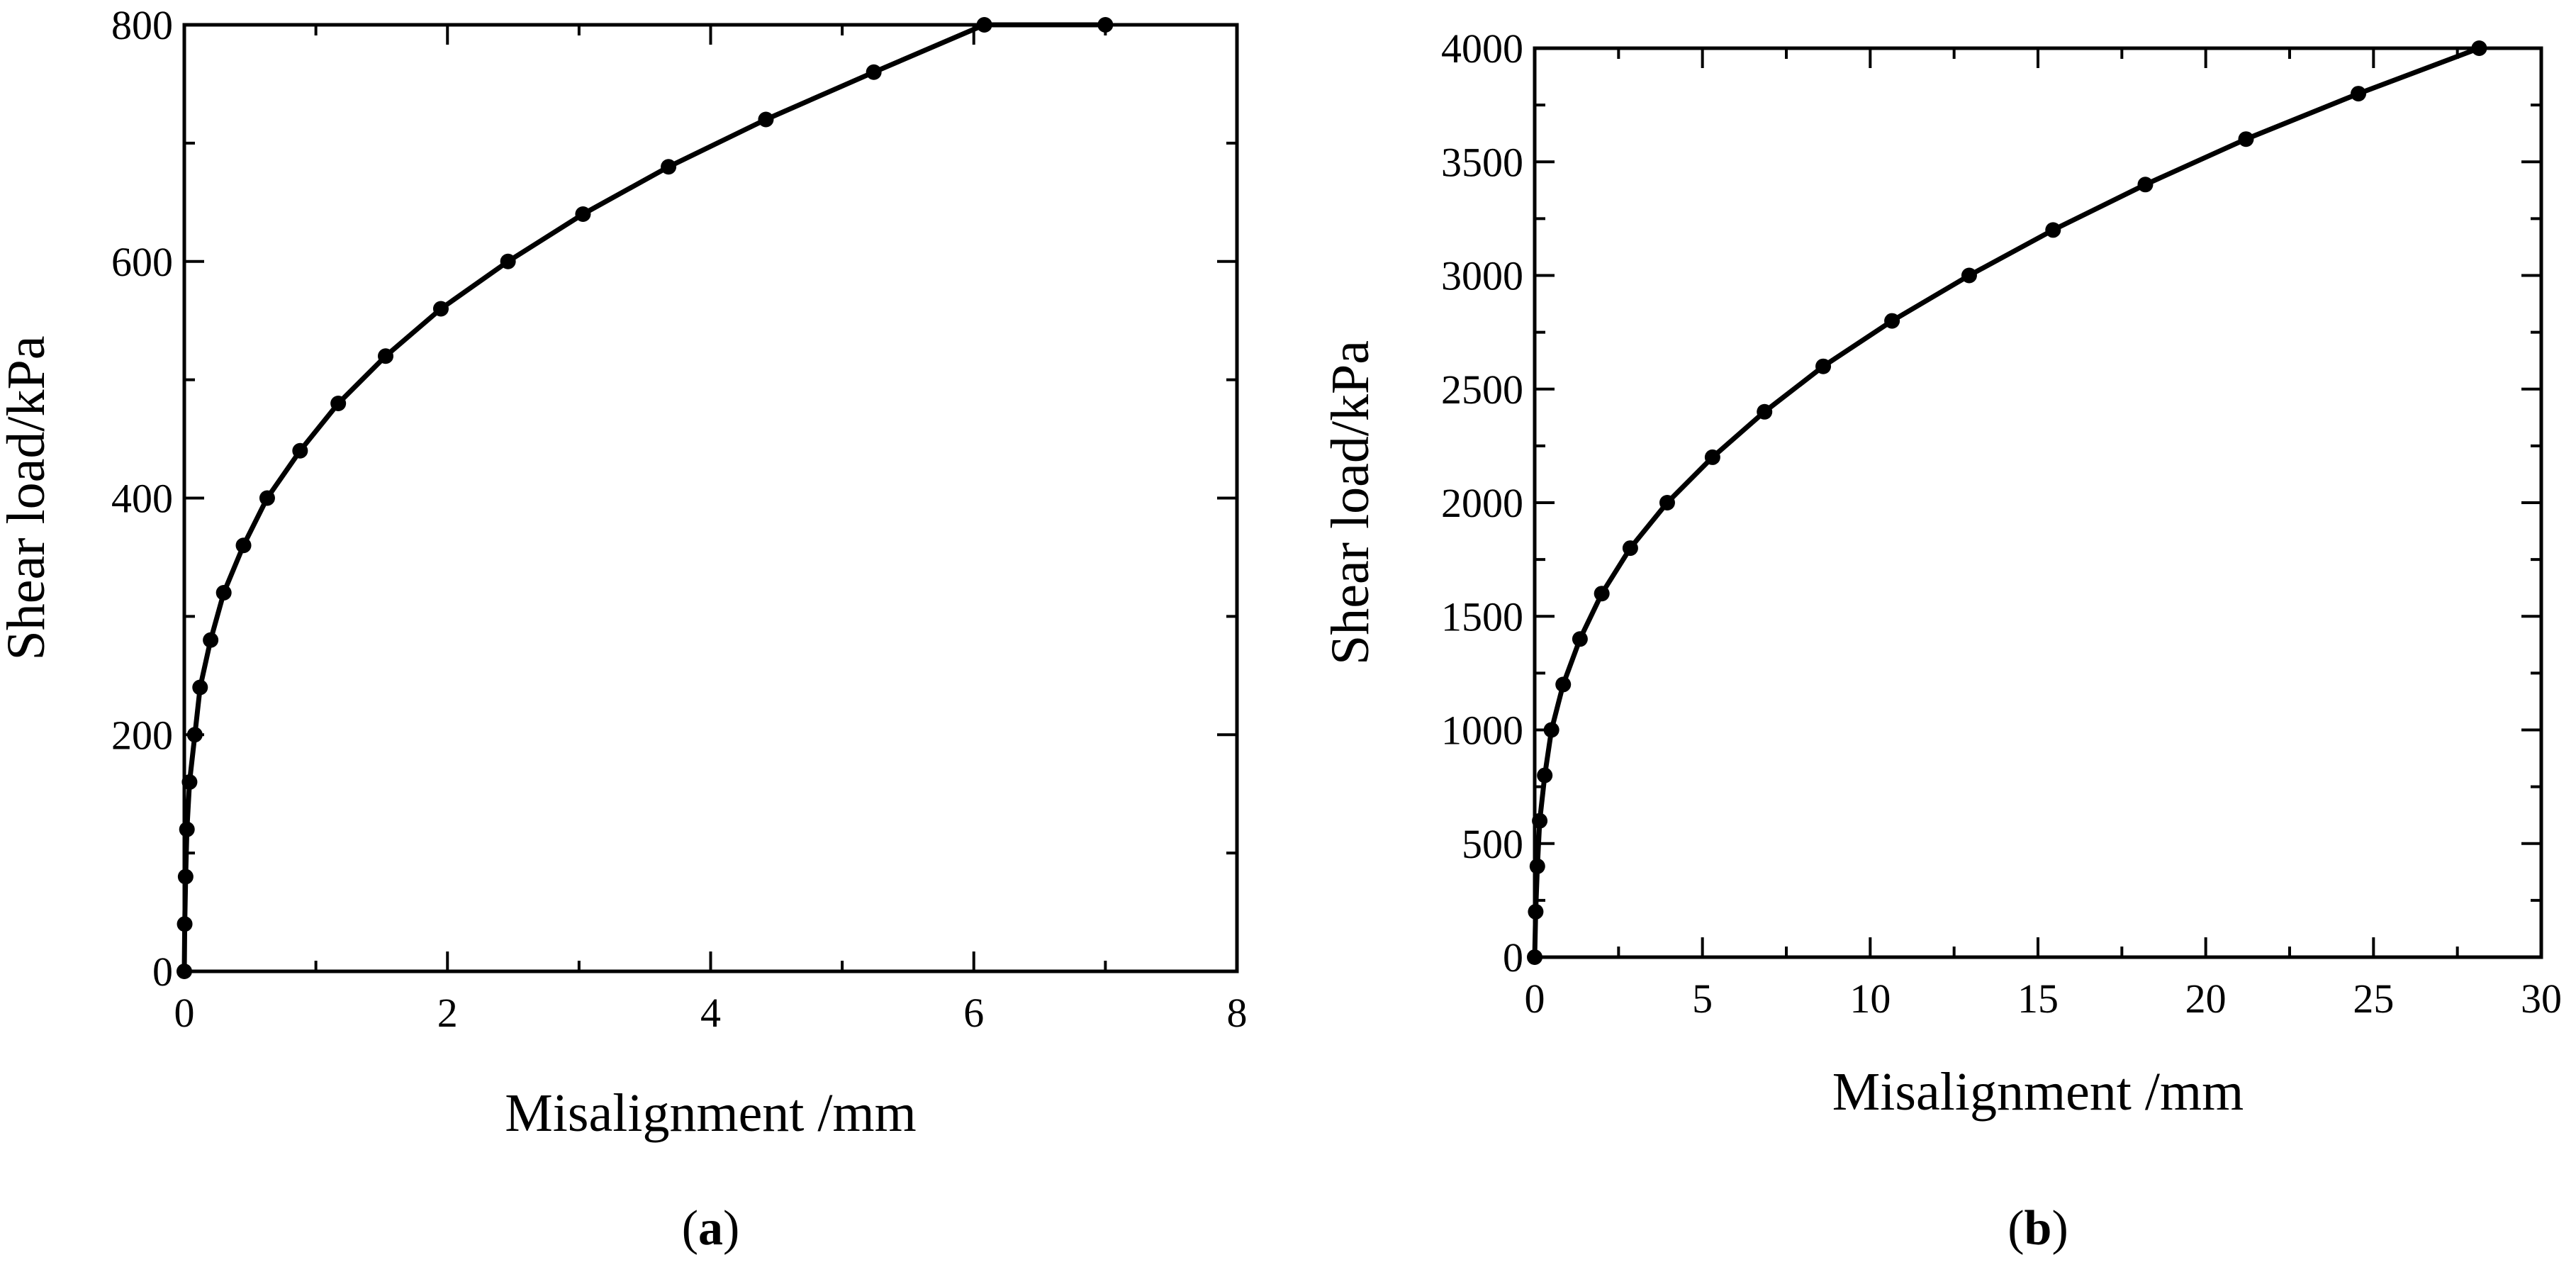  I want to click on x-tick-label: 8, so click(1237, 1013).